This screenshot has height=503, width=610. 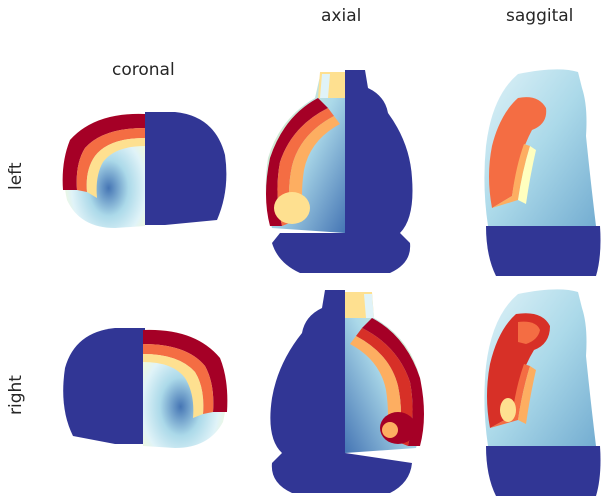 I want to click on axial-right-background, so click(x=341, y=391).